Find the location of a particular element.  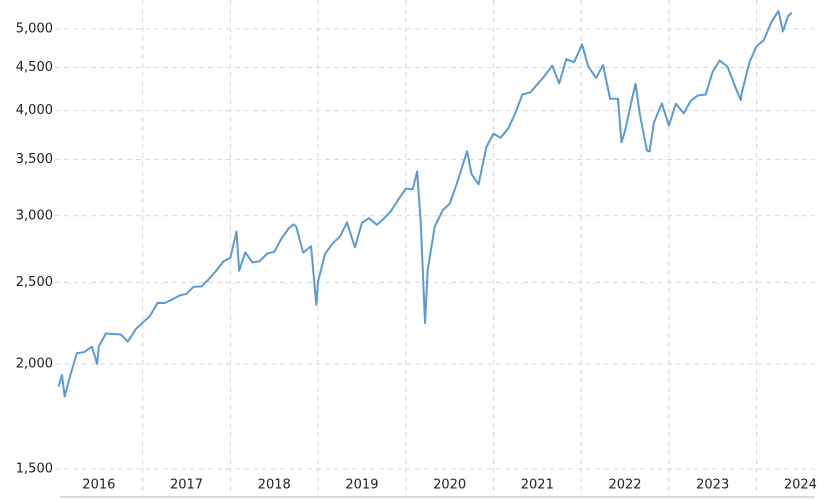

y-tick-label: 1,500 is located at coordinates (34, 469).